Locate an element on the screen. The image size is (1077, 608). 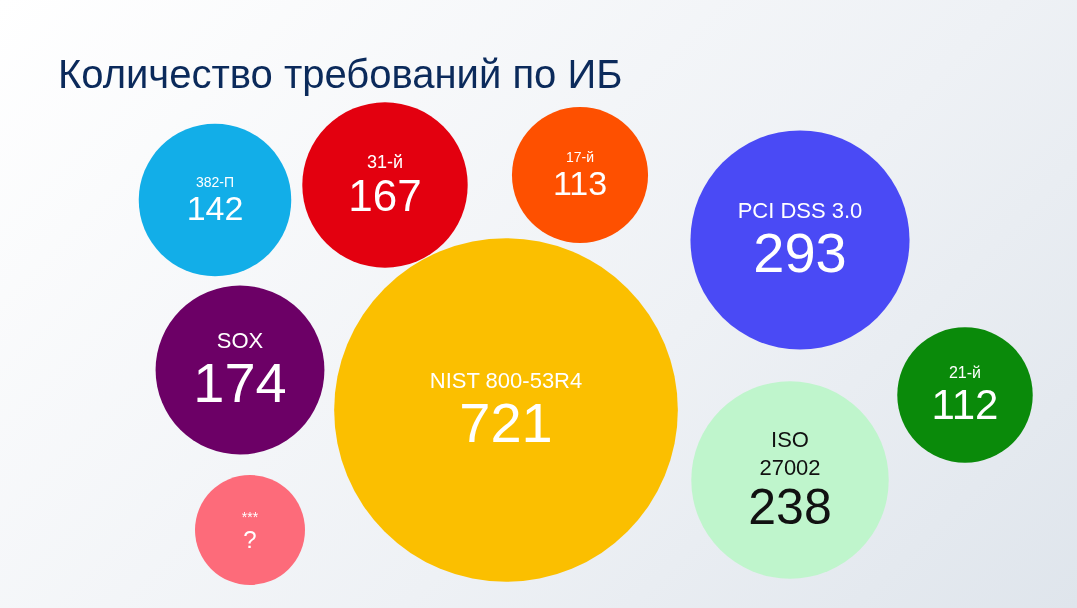
data-label: 238 is located at coordinates (790, 507).